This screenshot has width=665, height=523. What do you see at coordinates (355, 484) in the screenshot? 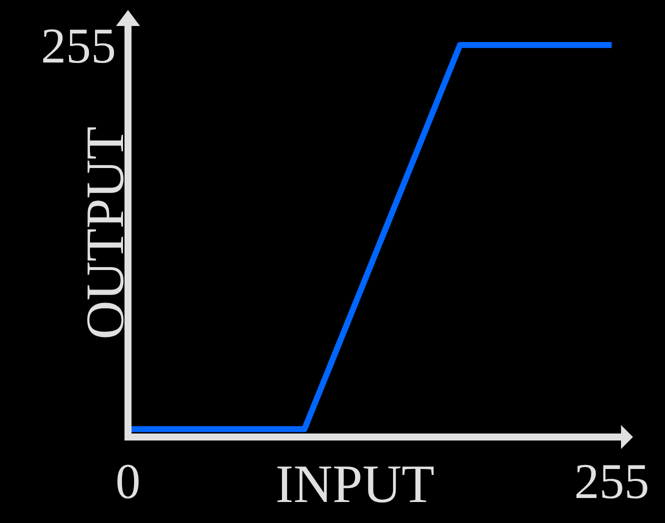
I see `x-axis-title: INPUT` at bounding box center [355, 484].